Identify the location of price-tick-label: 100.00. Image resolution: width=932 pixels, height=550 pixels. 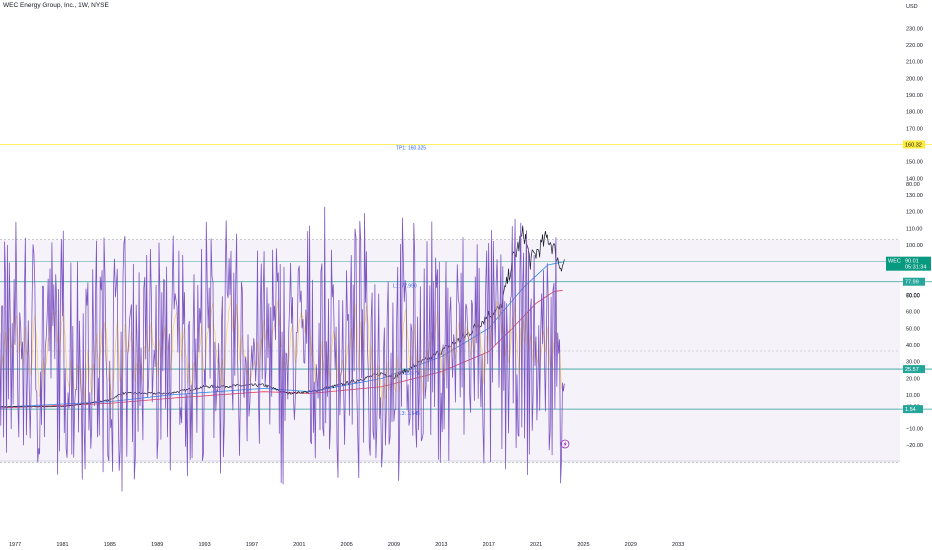
(914, 246).